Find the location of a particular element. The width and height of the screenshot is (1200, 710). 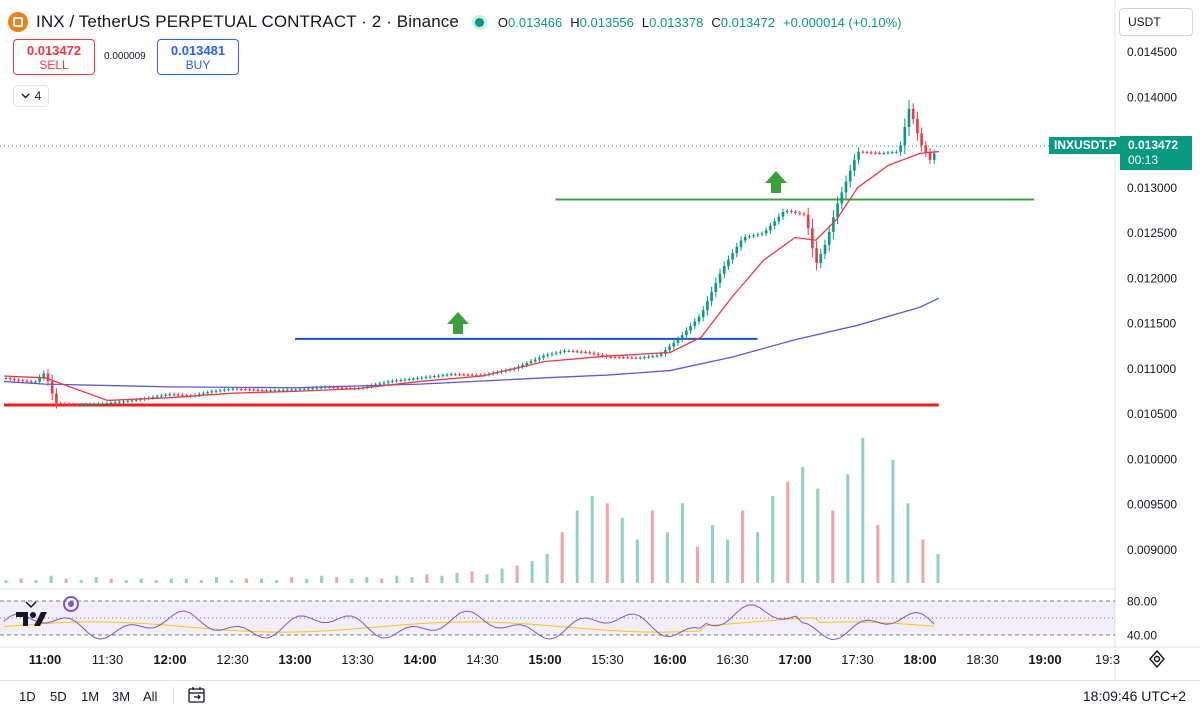

replay-icon is located at coordinates (71, 604).